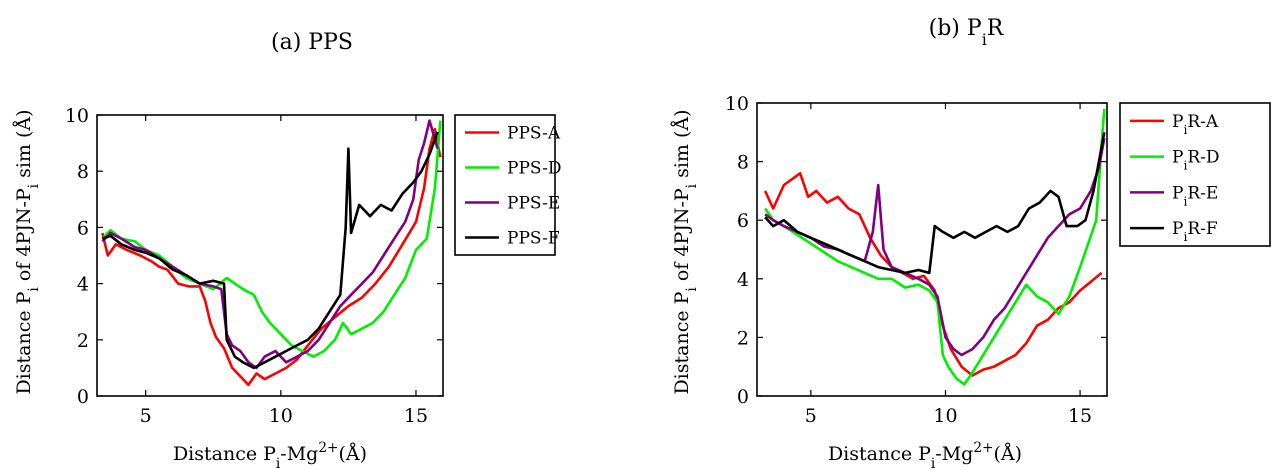 Image resolution: width=1277 pixels, height=470 pixels. I want to click on legend-label-pps-d: PPS-D, so click(534, 169).